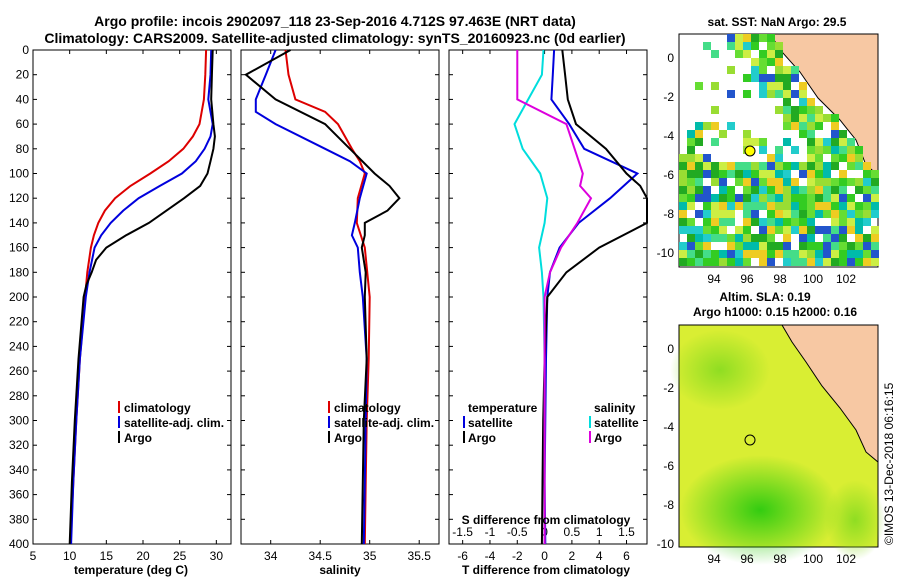 This screenshot has width=900, height=580. I want to click on sst-data-cells, so click(779, 150).